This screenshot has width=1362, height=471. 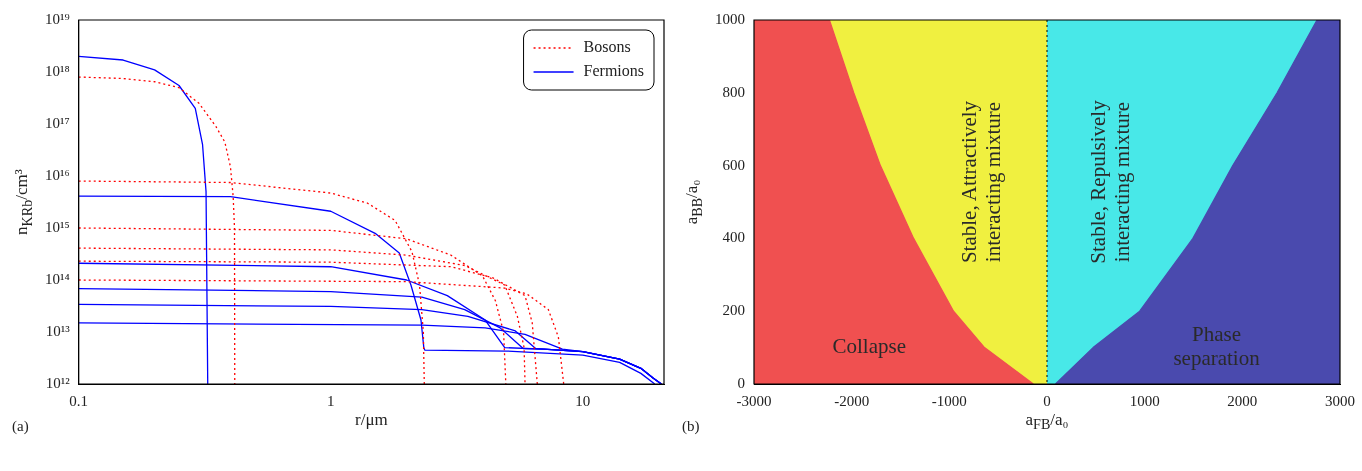 What do you see at coordinates (691, 426) in the screenshot?
I see `text: (b)` at bounding box center [691, 426].